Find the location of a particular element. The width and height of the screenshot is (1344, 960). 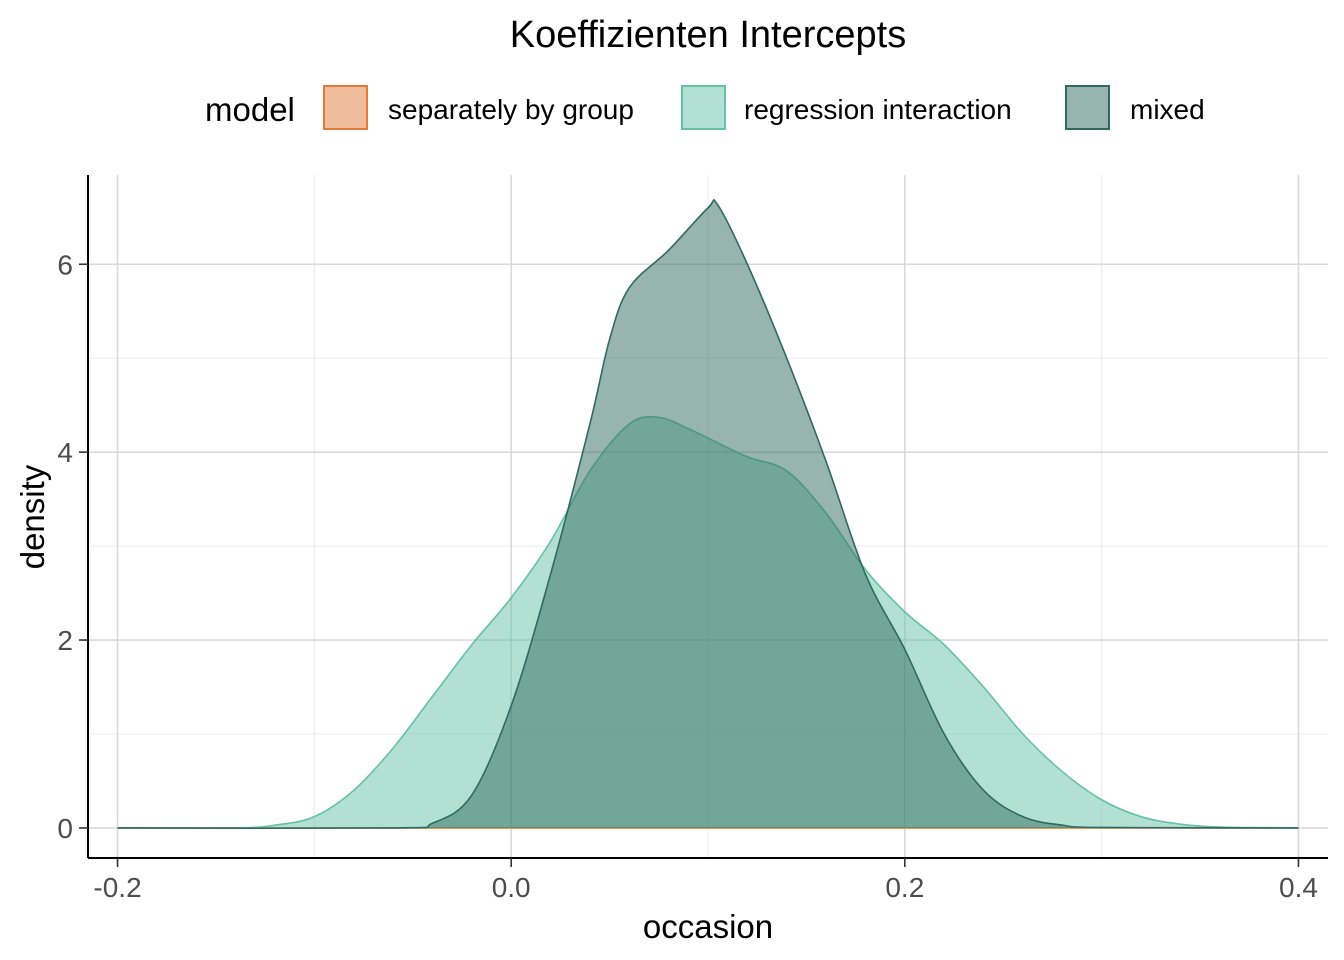

y-tick-label: 2 is located at coordinates (65, 640).